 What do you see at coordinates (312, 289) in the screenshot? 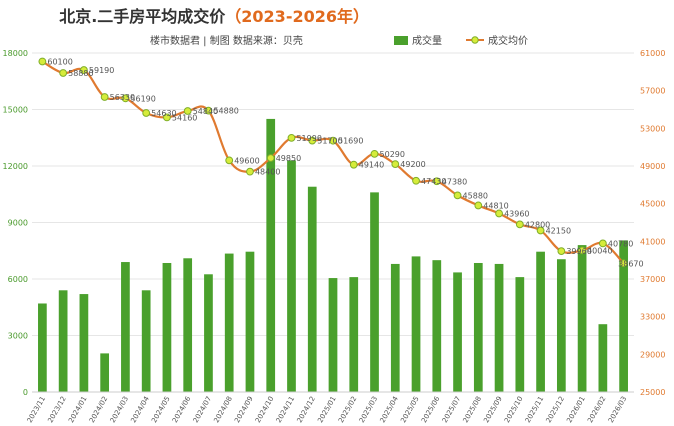
I see `bar-2024/12` at bounding box center [312, 289].